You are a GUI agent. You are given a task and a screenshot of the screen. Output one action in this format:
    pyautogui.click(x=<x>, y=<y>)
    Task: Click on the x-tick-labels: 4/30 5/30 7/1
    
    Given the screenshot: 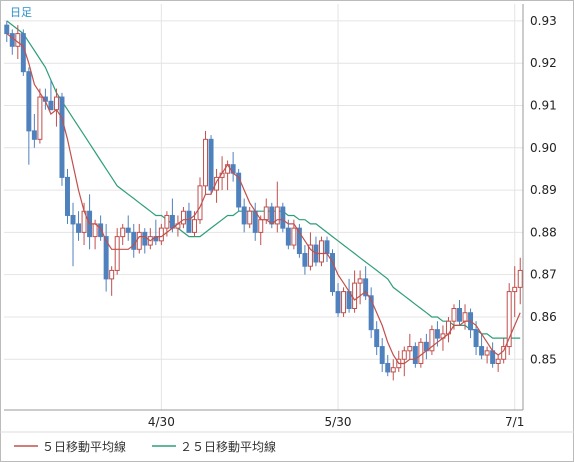 What is the action you would take?
    pyautogui.click(x=336, y=422)
    